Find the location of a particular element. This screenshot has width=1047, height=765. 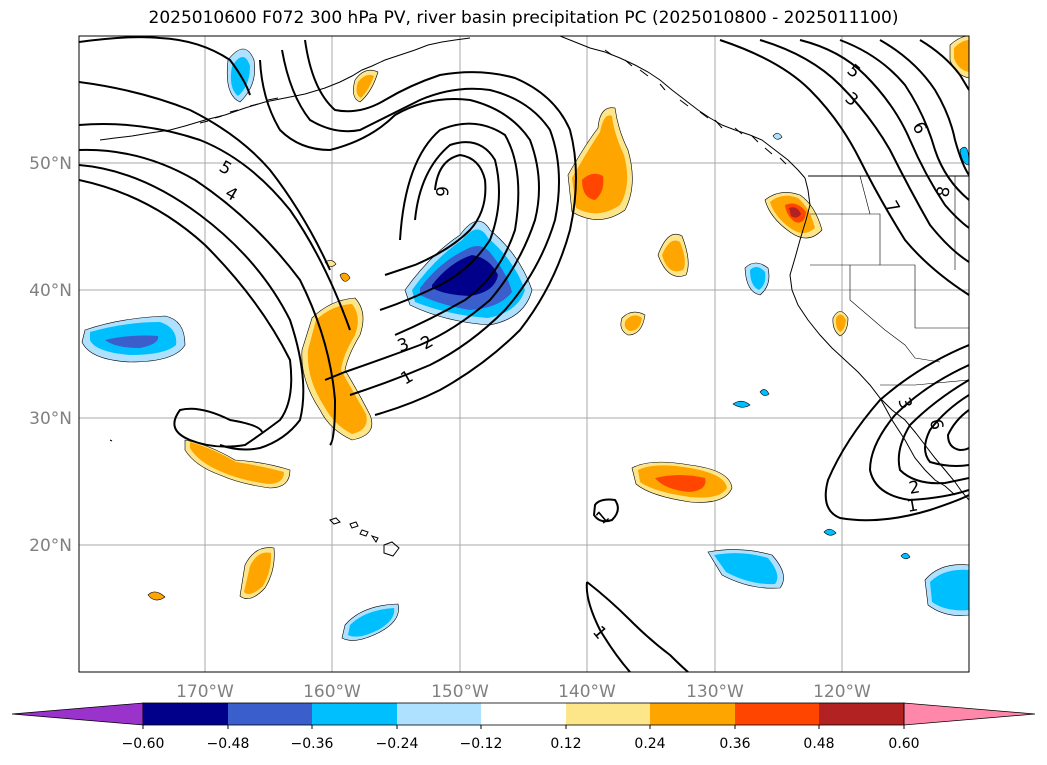

colorbar-tick-label: 0.36 is located at coordinates (734, 744).